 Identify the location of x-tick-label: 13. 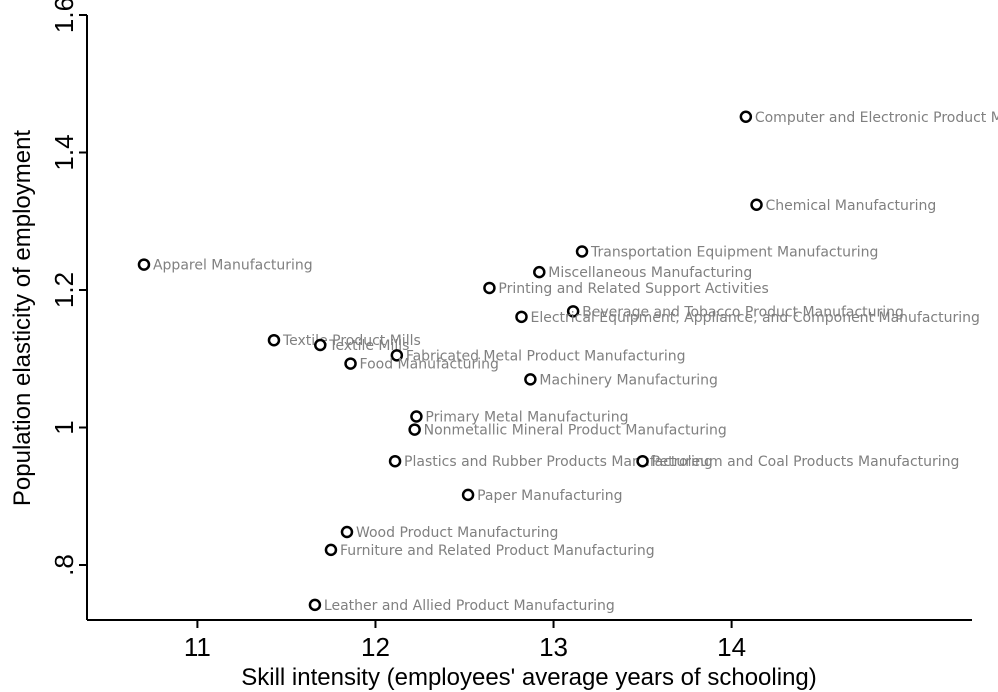
(553, 647).